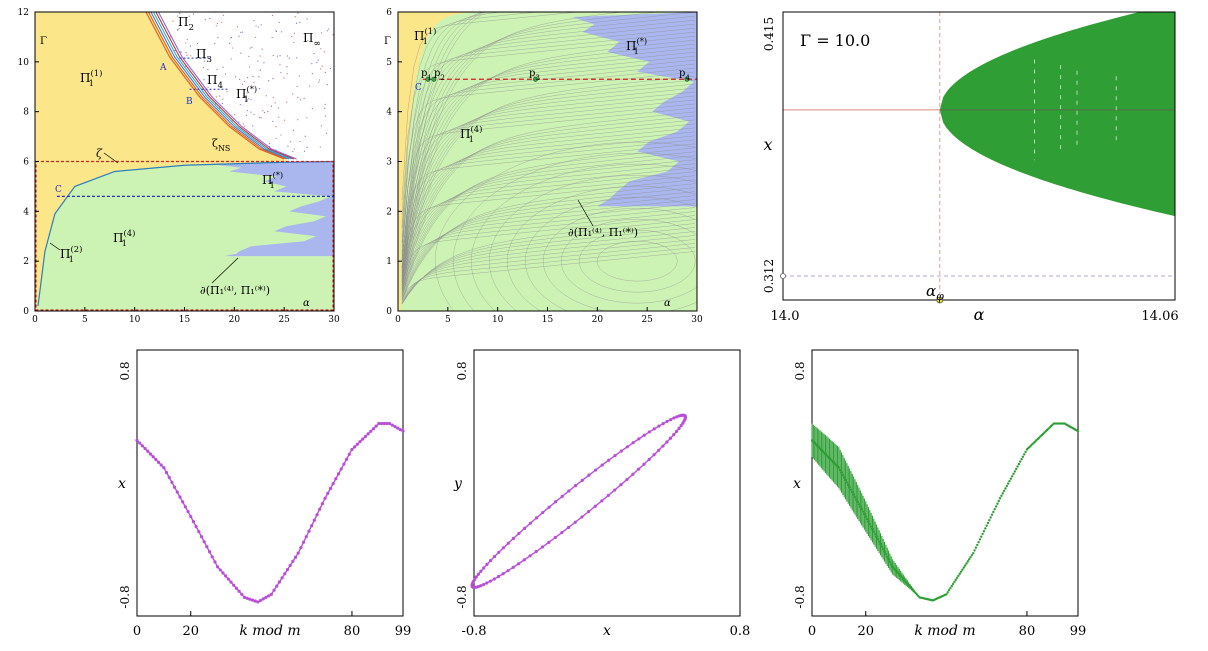 The height and width of the screenshot is (651, 1208). Describe the element at coordinates (979, 156) in the screenshot. I see `panel-c-frame` at that location.